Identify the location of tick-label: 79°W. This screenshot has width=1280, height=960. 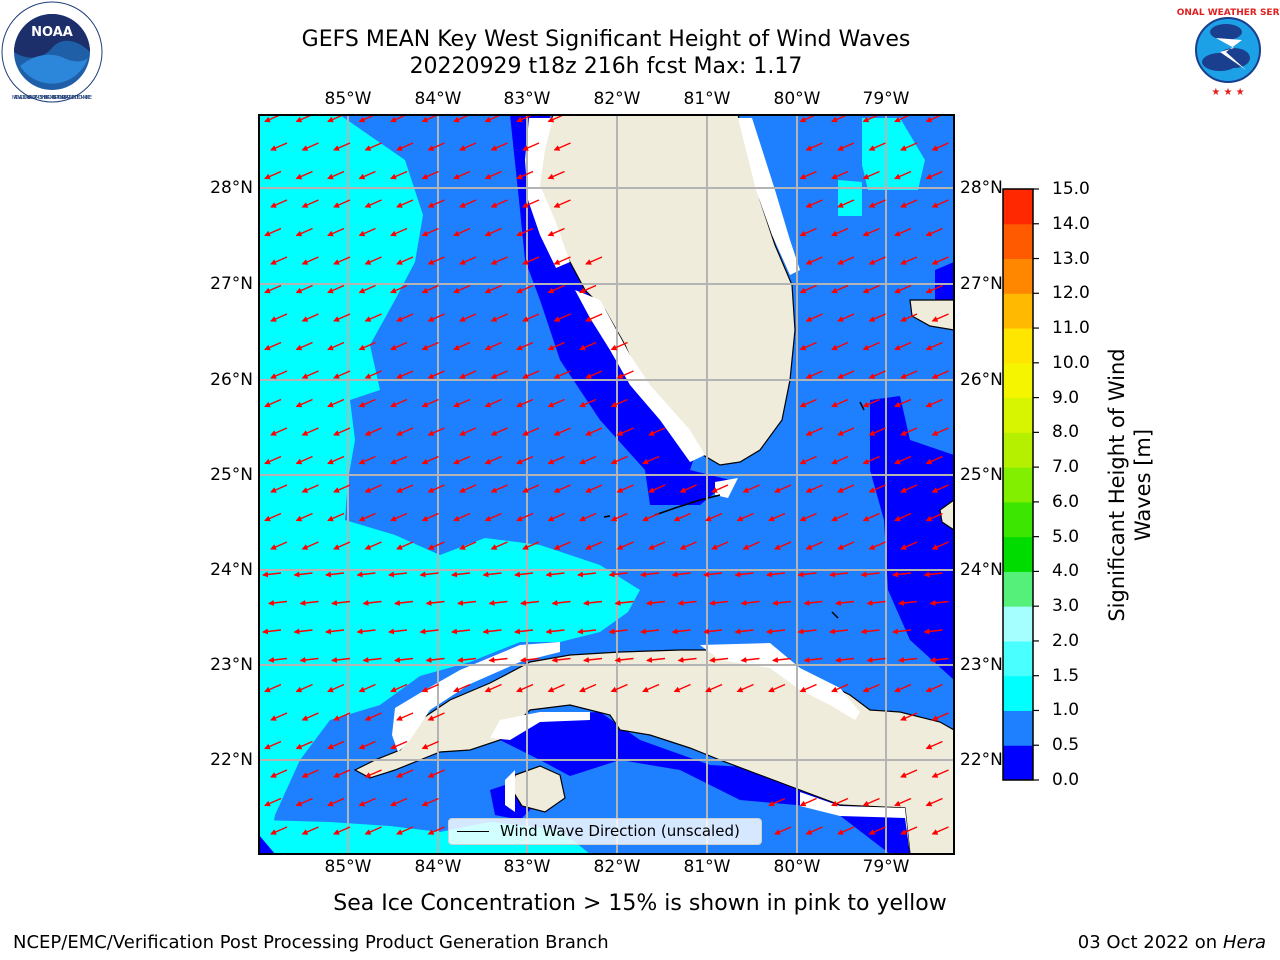
(886, 867).